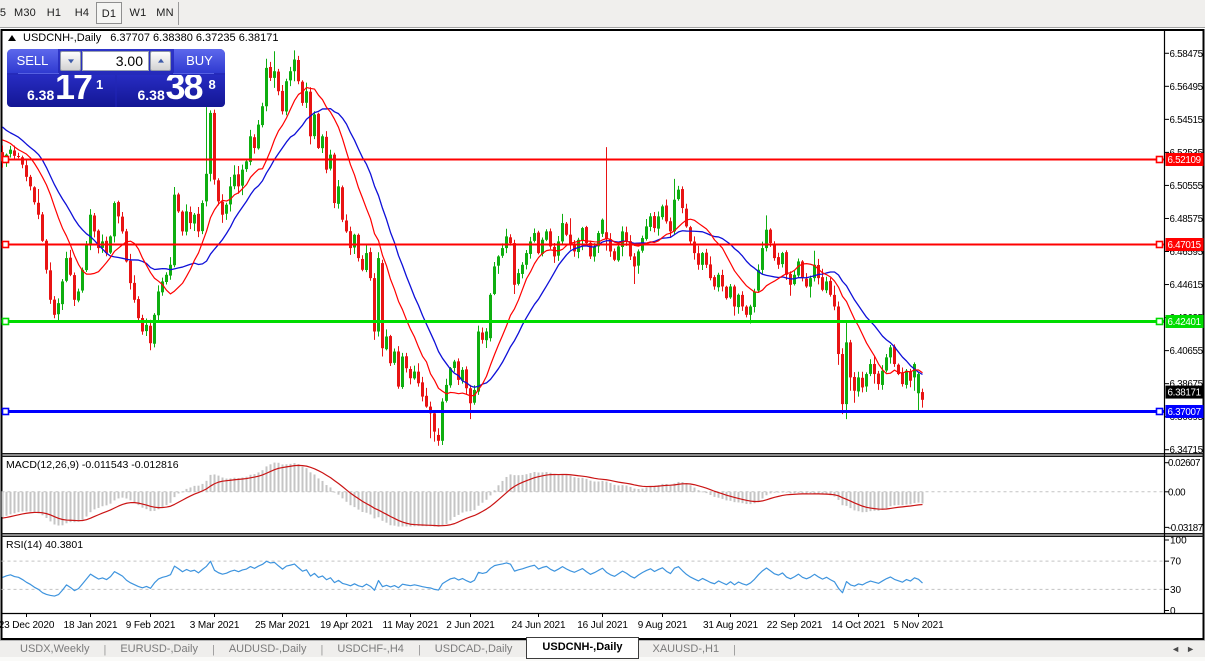 Image resolution: width=1205 pixels, height=661 pixels. Describe the element at coordinates (199, 61) in the screenshot. I see `buy-button: BUY` at that location.